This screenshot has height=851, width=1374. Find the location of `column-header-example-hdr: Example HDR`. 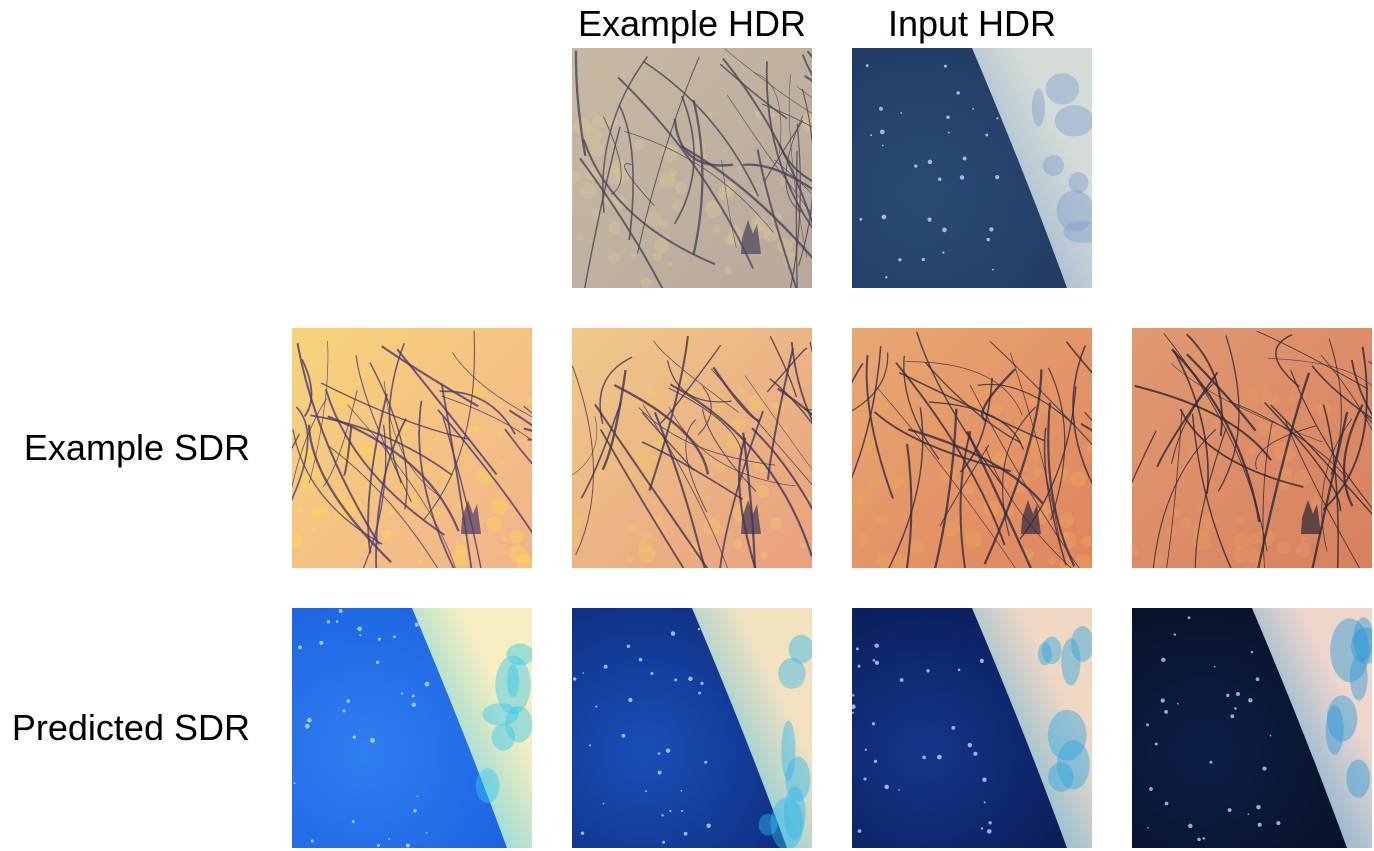

column-header-example-hdr: Example HDR is located at coordinates (692, 23).